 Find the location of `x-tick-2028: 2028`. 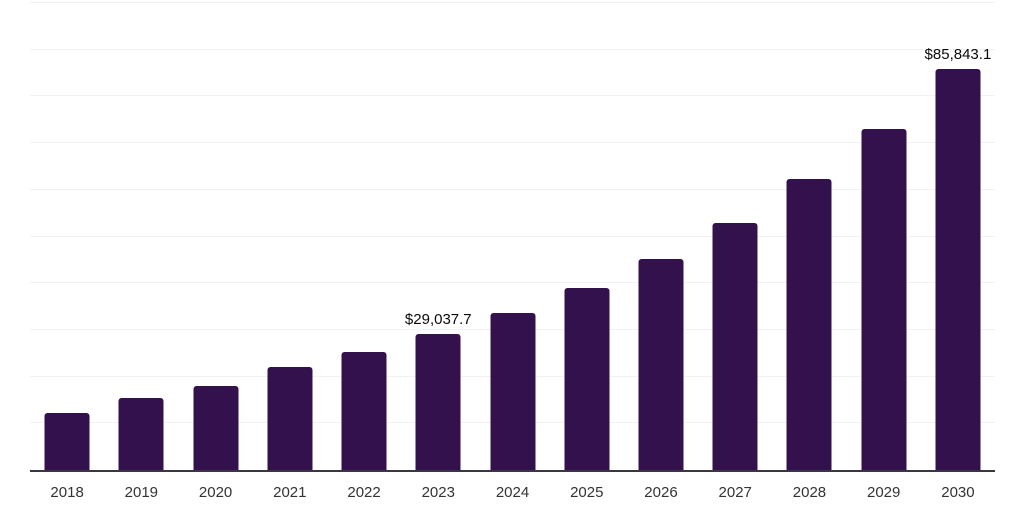

x-tick-2028: 2028 is located at coordinates (809, 492).